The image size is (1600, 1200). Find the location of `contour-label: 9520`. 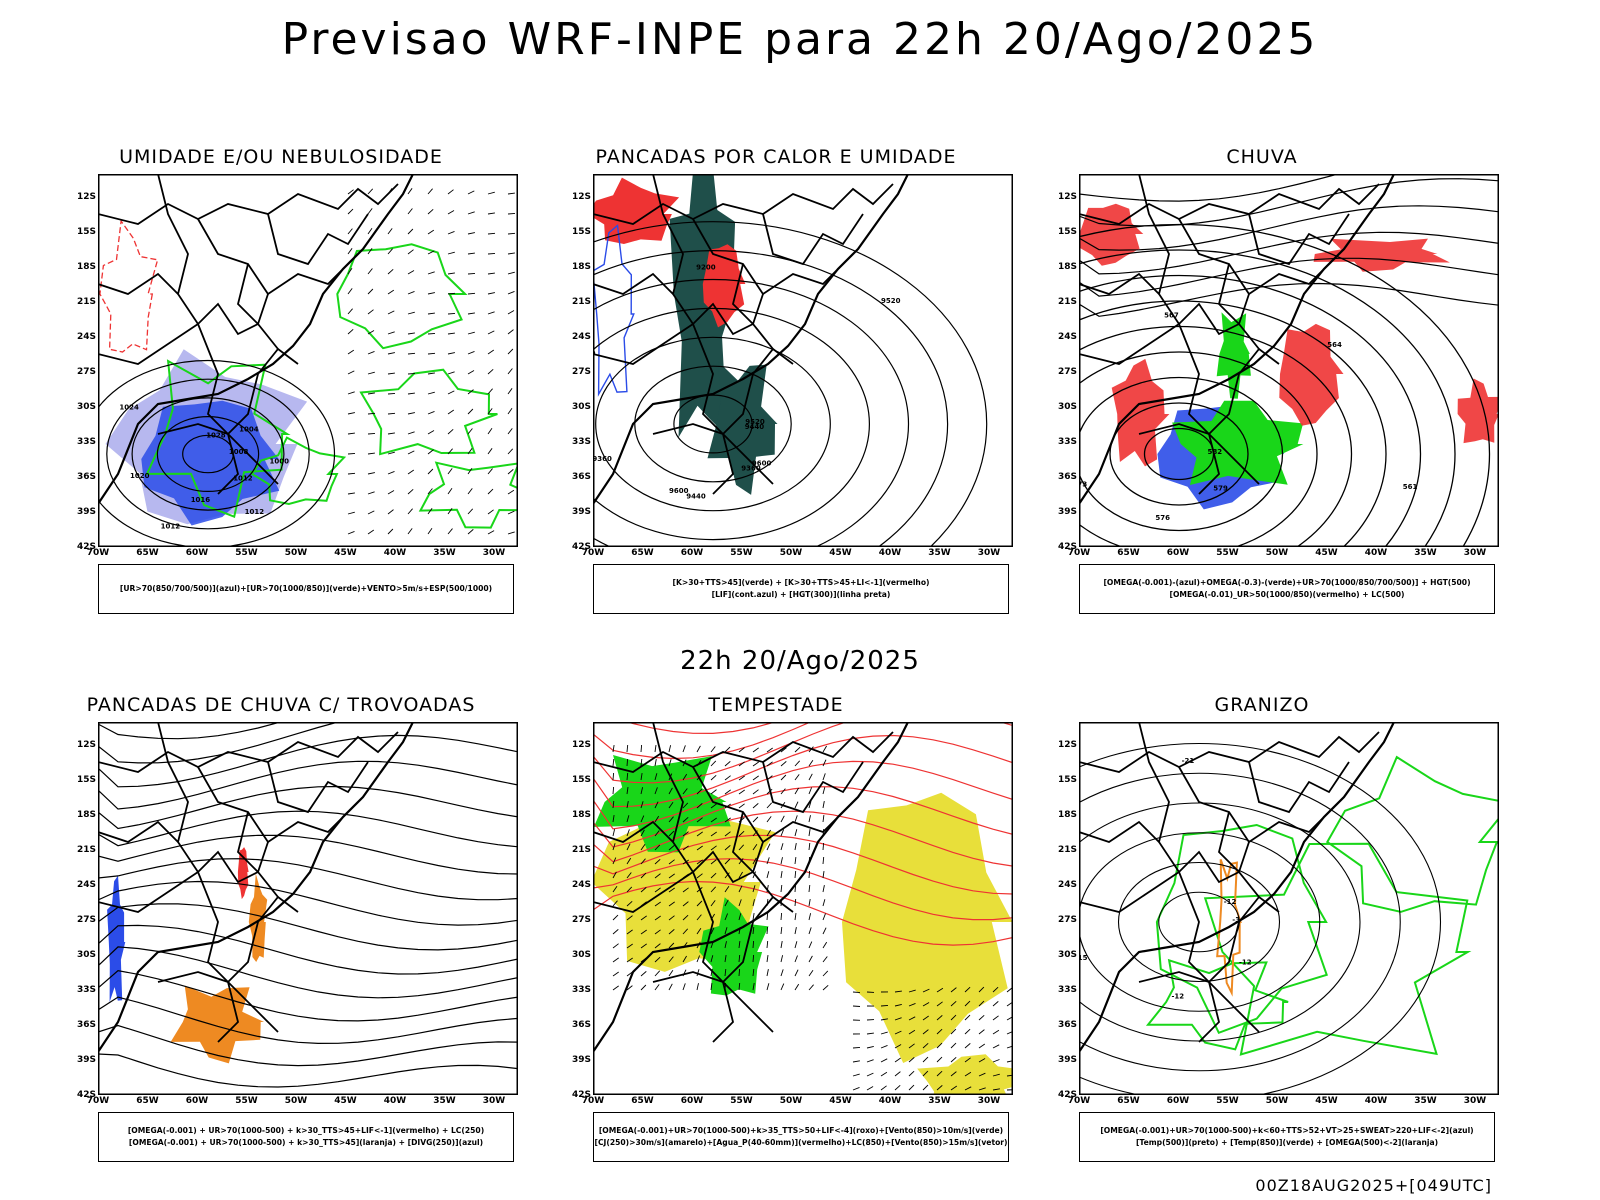

contour-label: 9520 is located at coordinates (755, 422).